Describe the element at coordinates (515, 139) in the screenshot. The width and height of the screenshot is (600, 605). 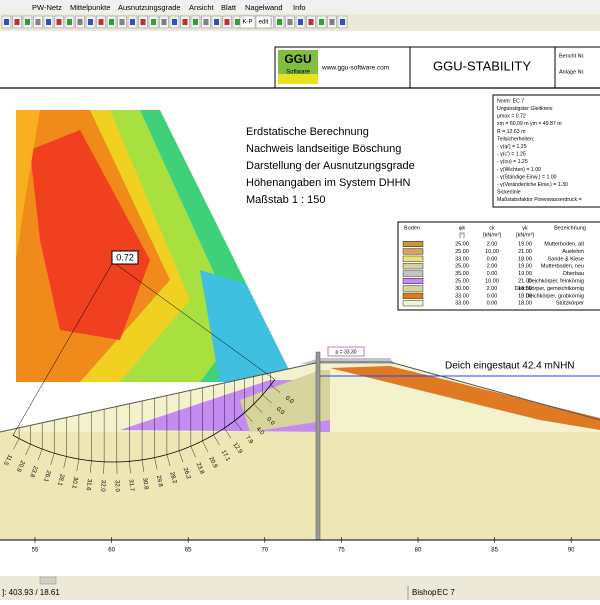
I see `info-line: Teilsicherheiten:` at that location.